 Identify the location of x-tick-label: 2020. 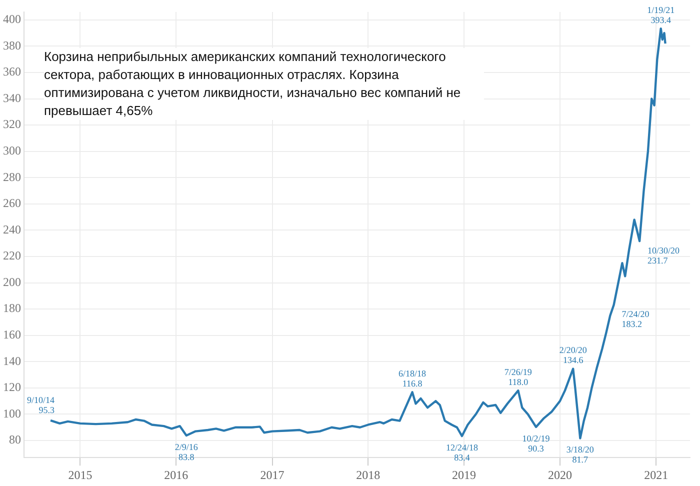
(560, 475).